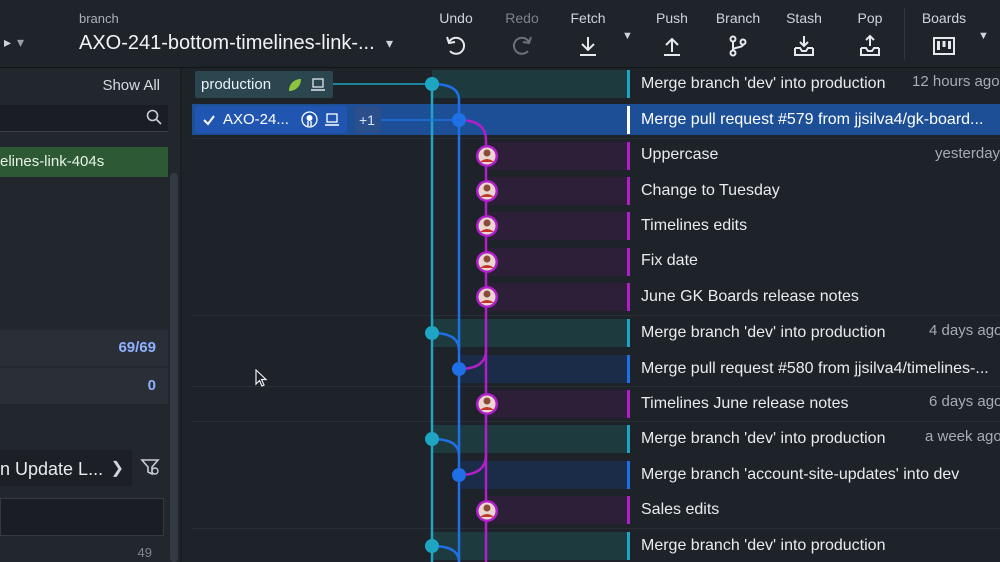  I want to click on pop-icon, so click(870, 45).